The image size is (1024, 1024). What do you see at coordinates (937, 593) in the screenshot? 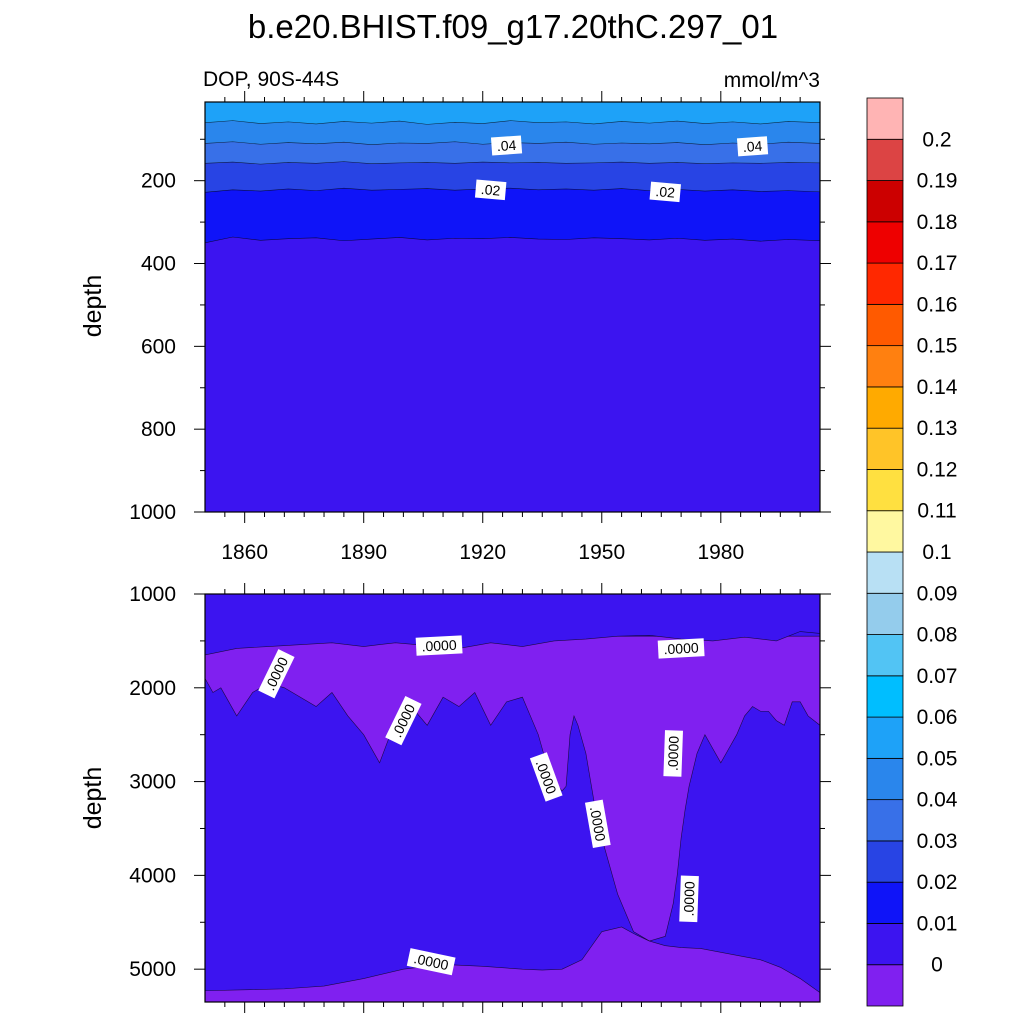
I see `colorbar-label: 0.09` at bounding box center [937, 593].